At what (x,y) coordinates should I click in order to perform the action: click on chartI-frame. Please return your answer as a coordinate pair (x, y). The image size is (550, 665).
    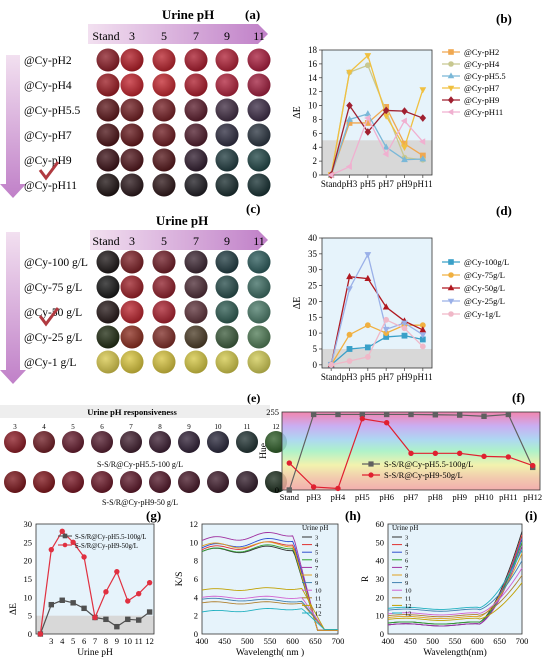
    Looking at the image, I should click on (455, 579).